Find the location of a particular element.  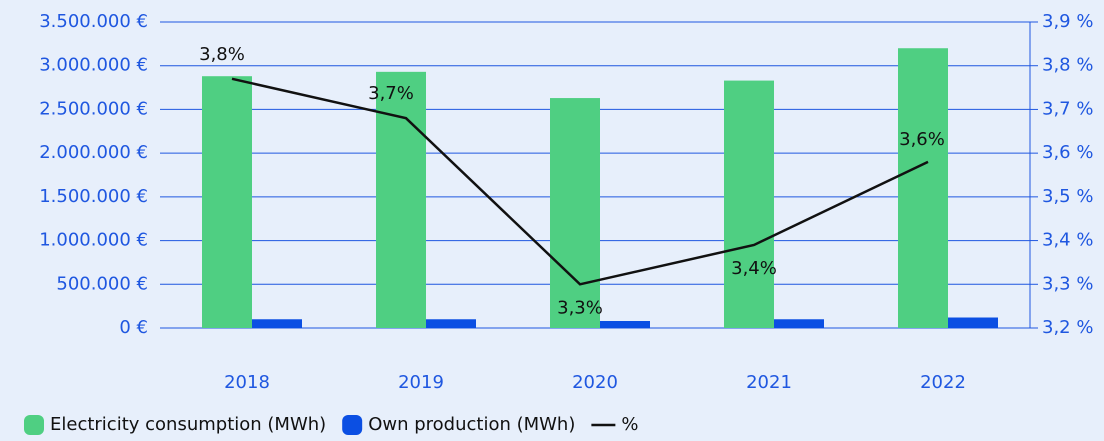

x-tick-label: 2018 is located at coordinates (247, 382).